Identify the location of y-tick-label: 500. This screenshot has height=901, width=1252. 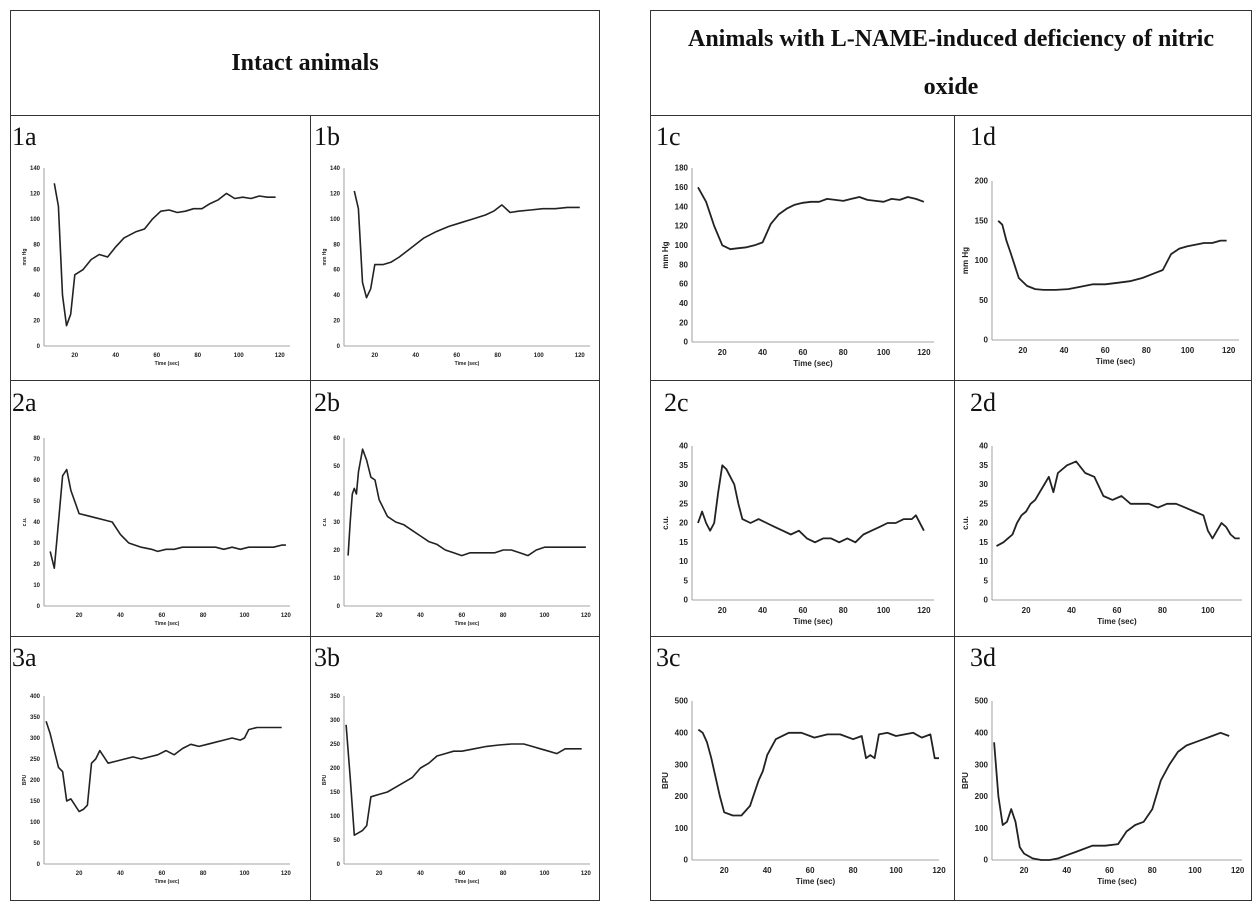
(982, 701).